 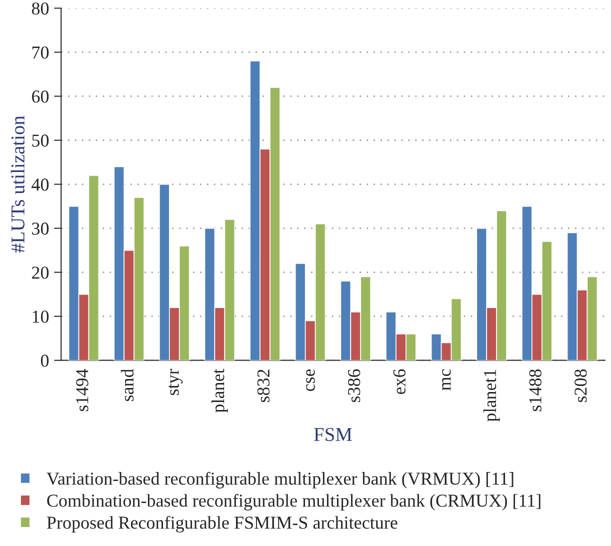 I want to click on x-tick-label: mc, so click(x=446, y=379).